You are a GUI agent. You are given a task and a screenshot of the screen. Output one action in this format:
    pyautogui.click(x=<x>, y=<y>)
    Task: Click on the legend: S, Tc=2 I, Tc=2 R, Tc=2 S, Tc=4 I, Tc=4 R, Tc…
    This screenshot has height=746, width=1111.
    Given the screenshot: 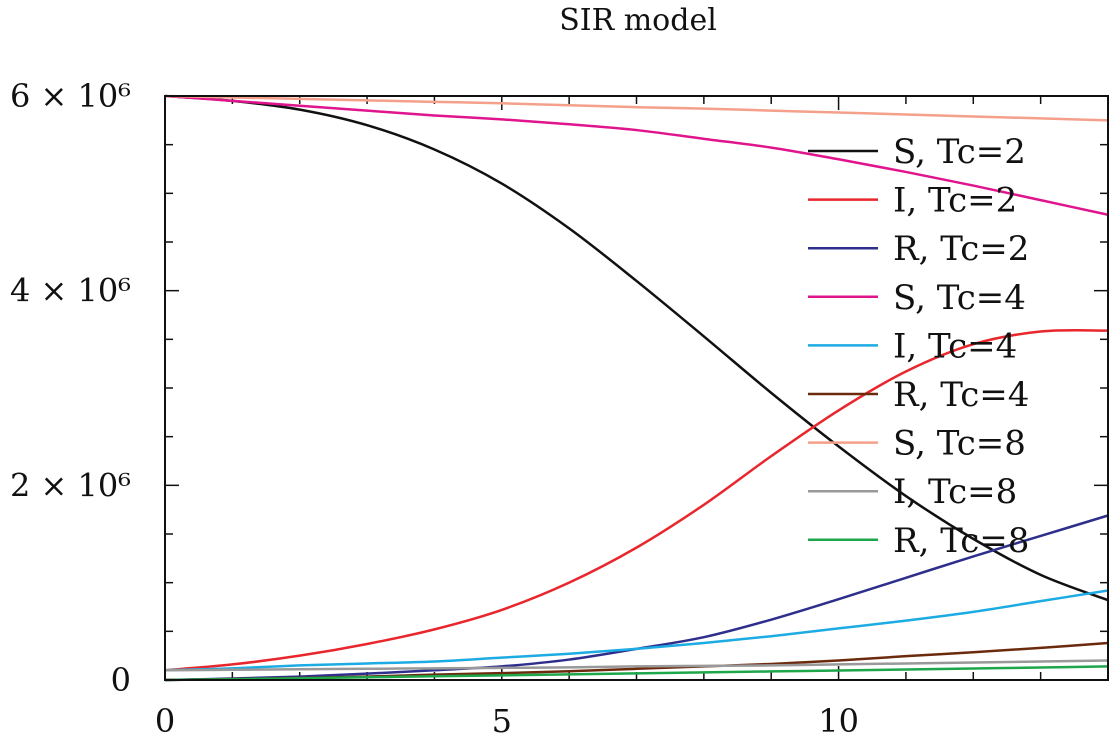 What is the action you would take?
    pyautogui.click(x=918, y=346)
    